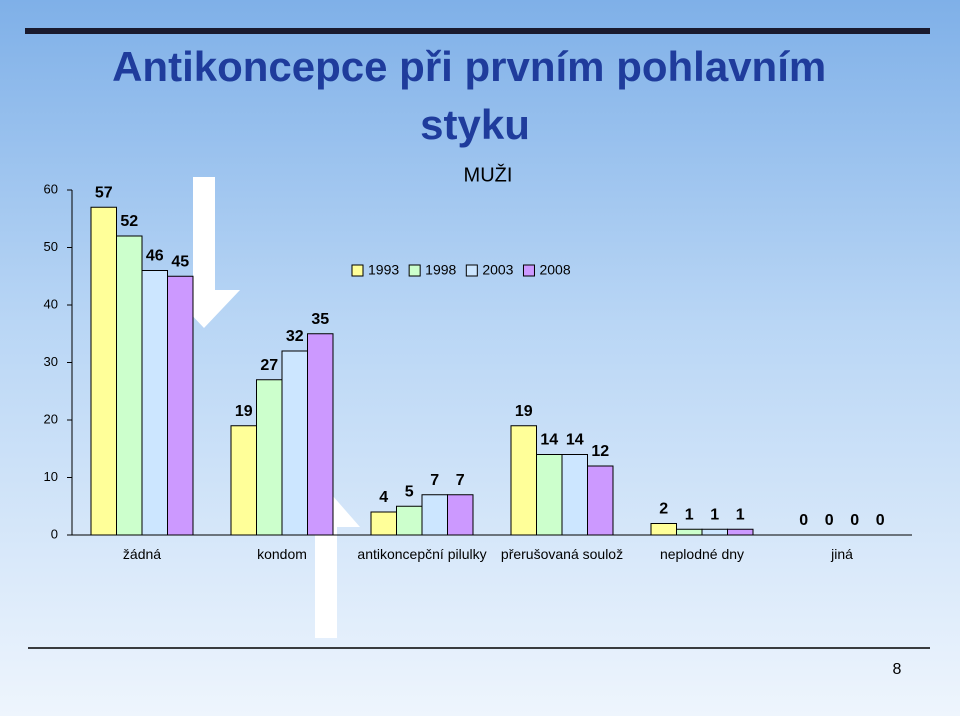  What do you see at coordinates (129, 221) in the screenshot?
I see `data-label: 52` at bounding box center [129, 221].